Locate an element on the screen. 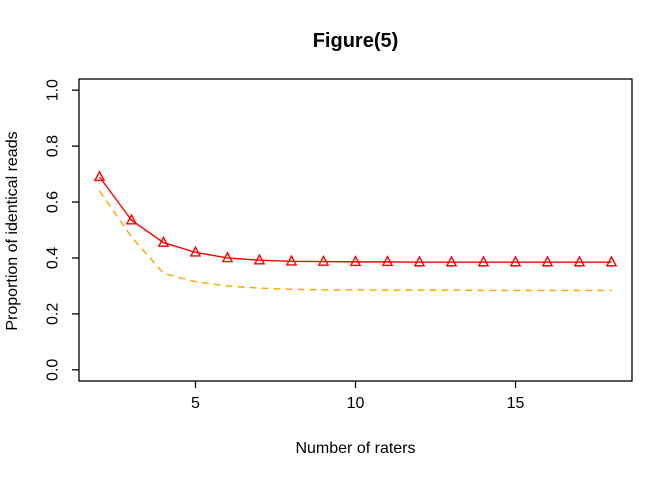 Image resolution: width=672 pixels, height=480 pixels. chart-title: Figure(5) is located at coordinates (355, 41).